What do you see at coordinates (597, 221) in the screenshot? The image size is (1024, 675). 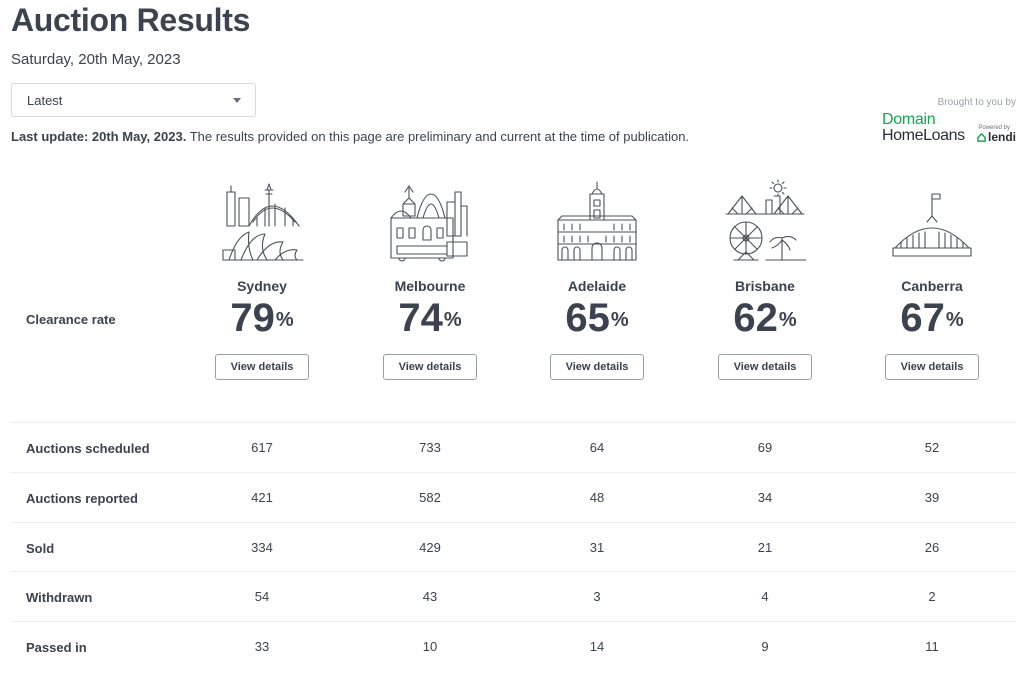 I see `adelaide-townhall-icon` at bounding box center [597, 221].